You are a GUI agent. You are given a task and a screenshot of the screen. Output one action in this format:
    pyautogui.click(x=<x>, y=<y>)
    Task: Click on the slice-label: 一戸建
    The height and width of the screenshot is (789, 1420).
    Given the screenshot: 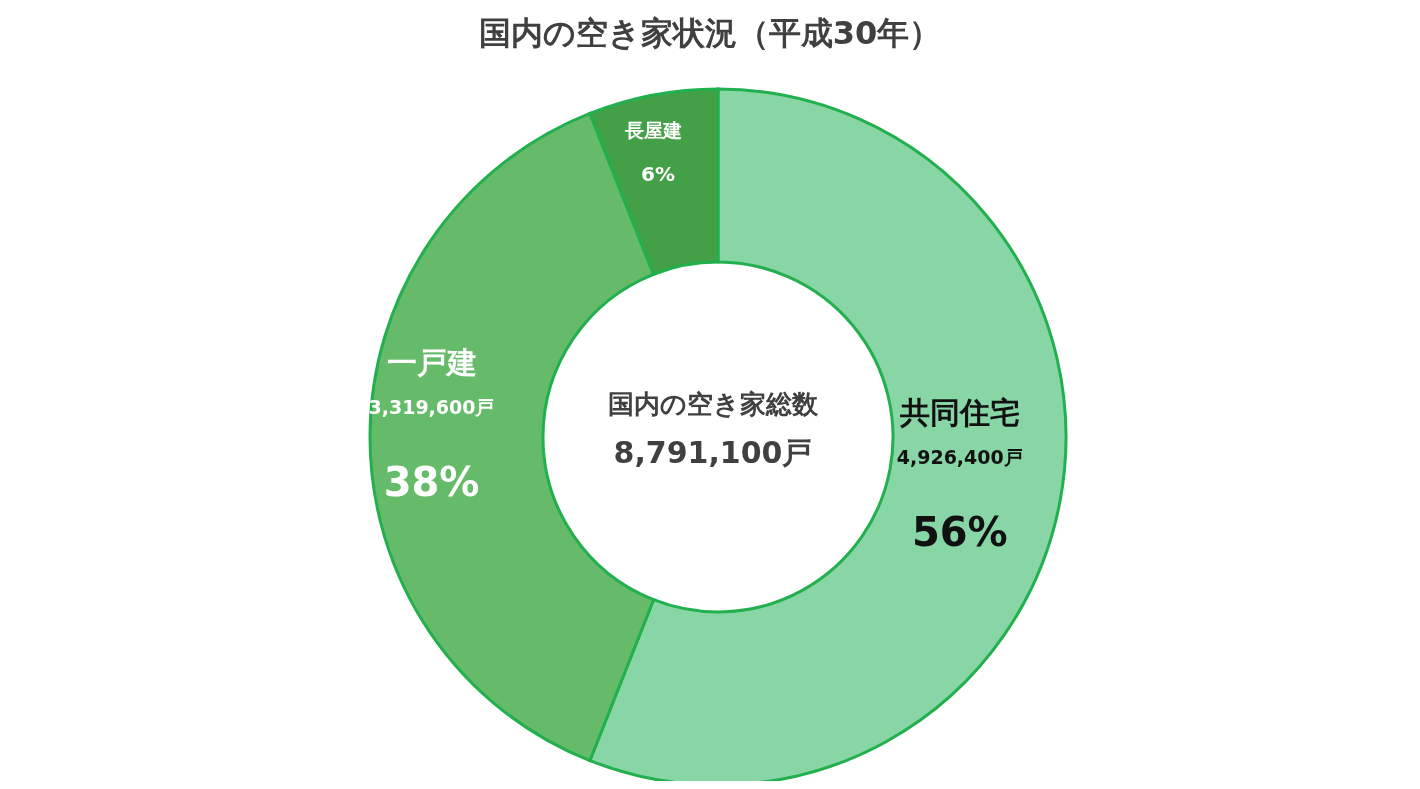 What is the action you would take?
    pyautogui.click(x=431, y=362)
    